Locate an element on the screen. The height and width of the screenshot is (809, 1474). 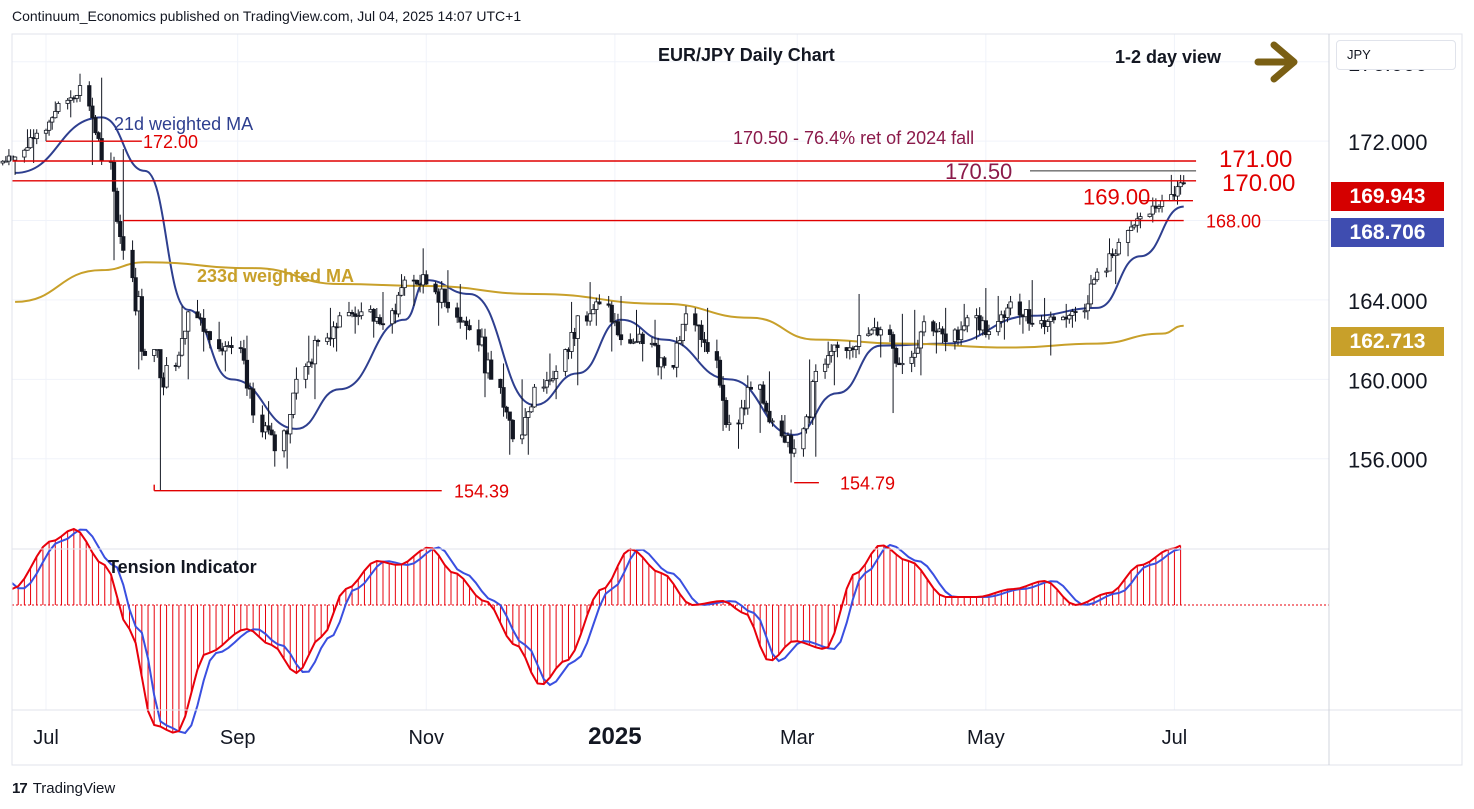
oscillator-title: Tension Indicator is located at coordinates (182, 567).